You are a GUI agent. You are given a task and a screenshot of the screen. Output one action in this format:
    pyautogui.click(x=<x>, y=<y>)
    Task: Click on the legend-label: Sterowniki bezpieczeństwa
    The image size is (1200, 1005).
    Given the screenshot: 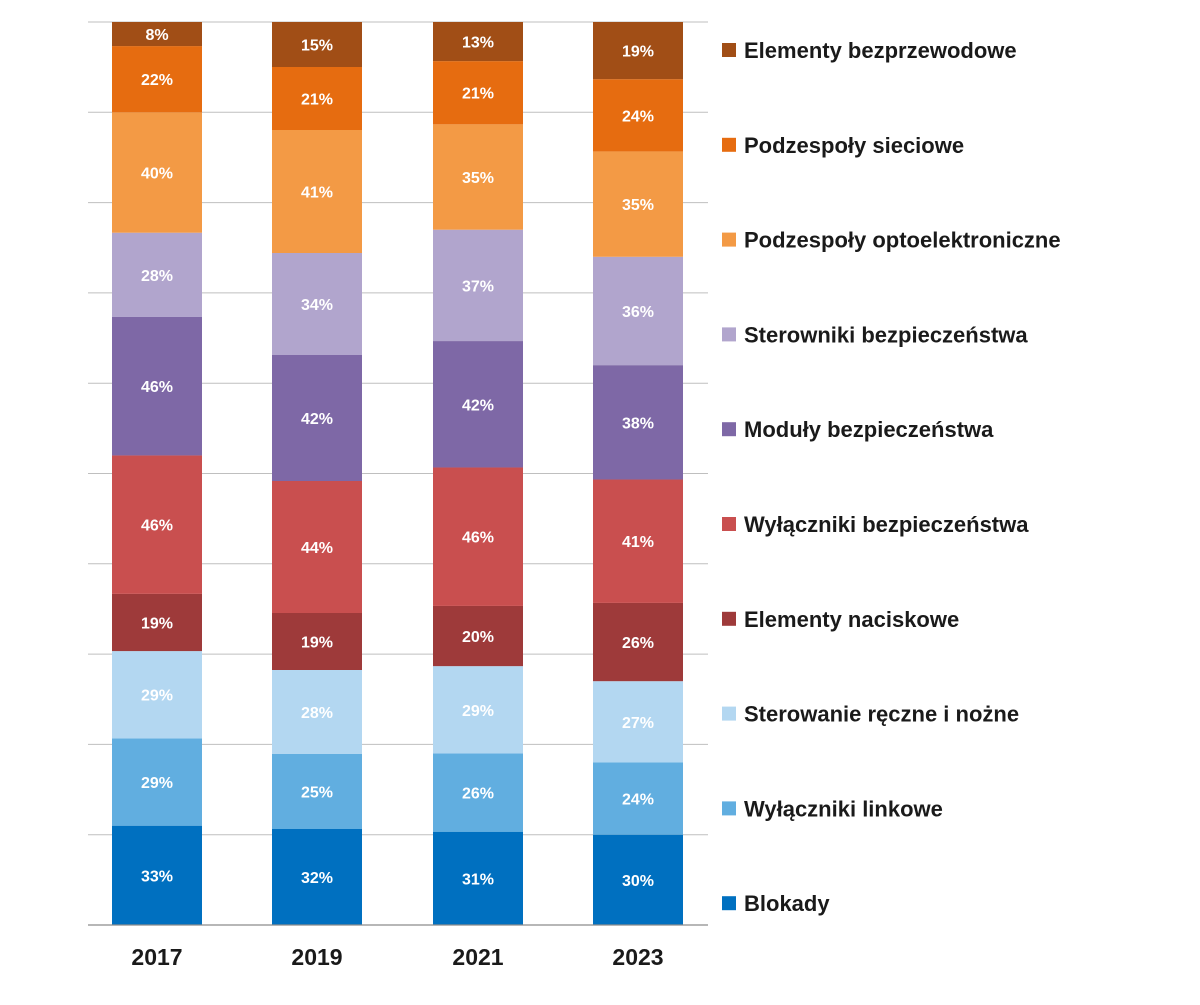 What is the action you would take?
    pyautogui.click(x=886, y=334)
    